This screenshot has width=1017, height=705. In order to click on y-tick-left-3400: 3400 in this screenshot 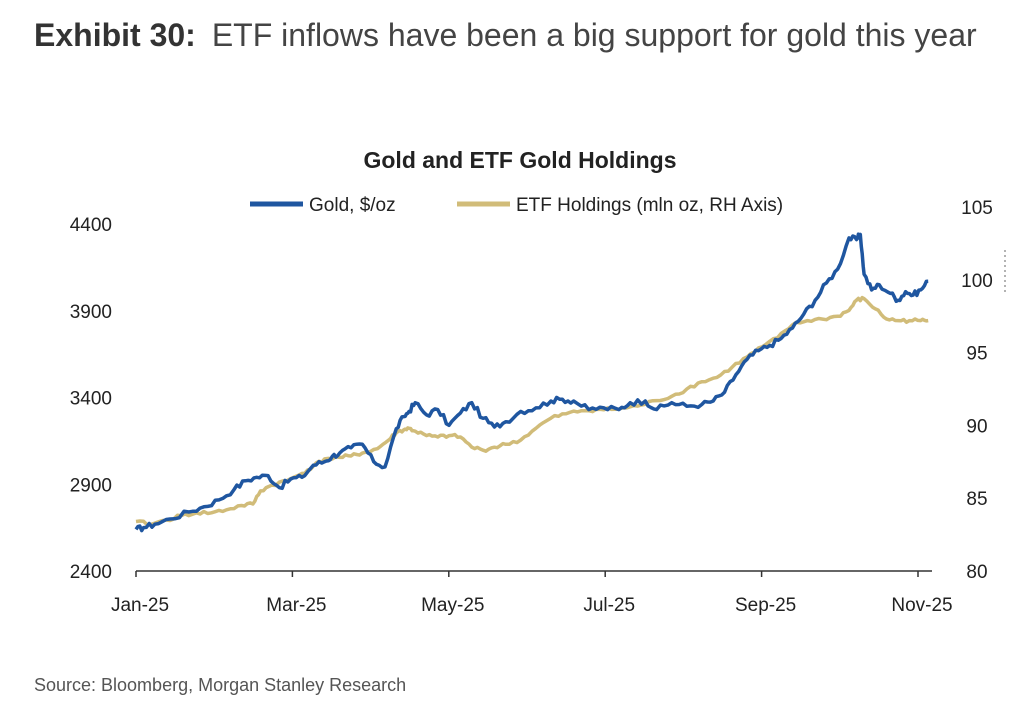, I will do `click(91, 399)`.